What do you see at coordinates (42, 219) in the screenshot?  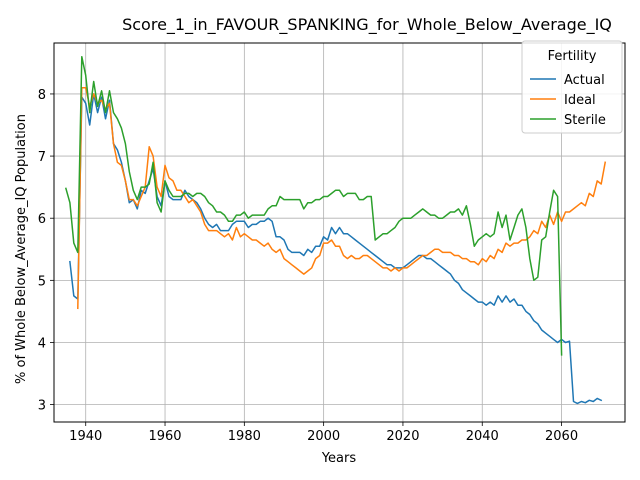 I see `y-tick-label: 6` at bounding box center [42, 219].